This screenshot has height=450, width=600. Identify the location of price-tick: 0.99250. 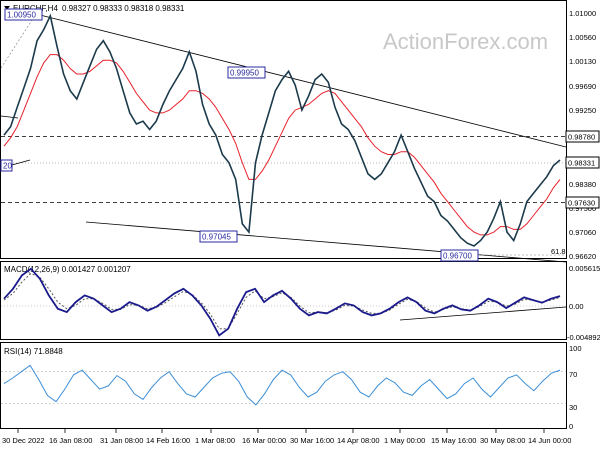
(582, 110).